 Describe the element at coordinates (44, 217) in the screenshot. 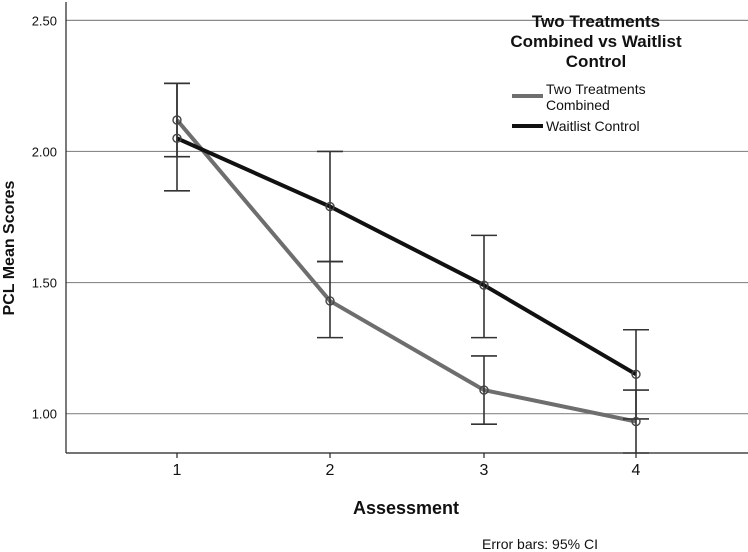

I see `y-tick-labels: 1.00 1.50 2.00 2.50` at that location.